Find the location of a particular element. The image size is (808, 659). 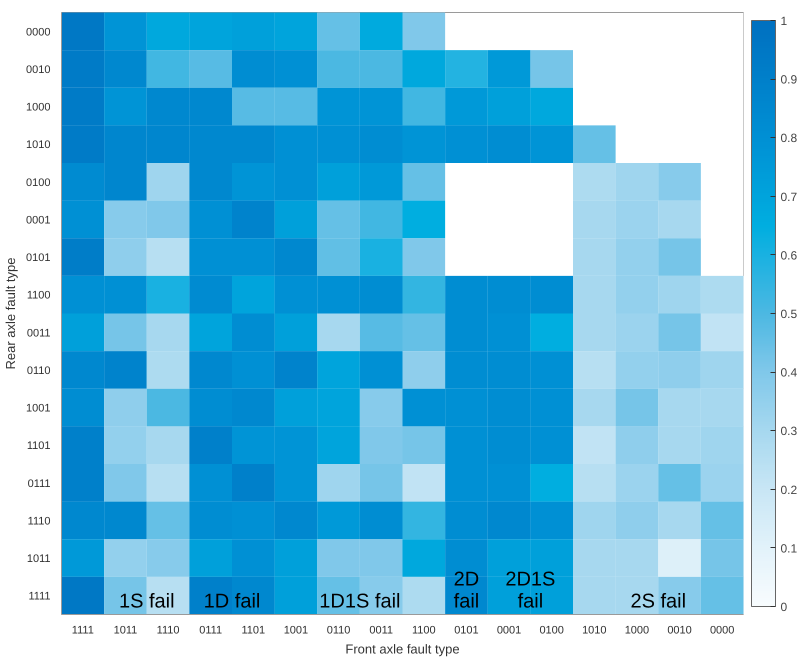

y-tick-label: 0011 is located at coordinates (38, 333).